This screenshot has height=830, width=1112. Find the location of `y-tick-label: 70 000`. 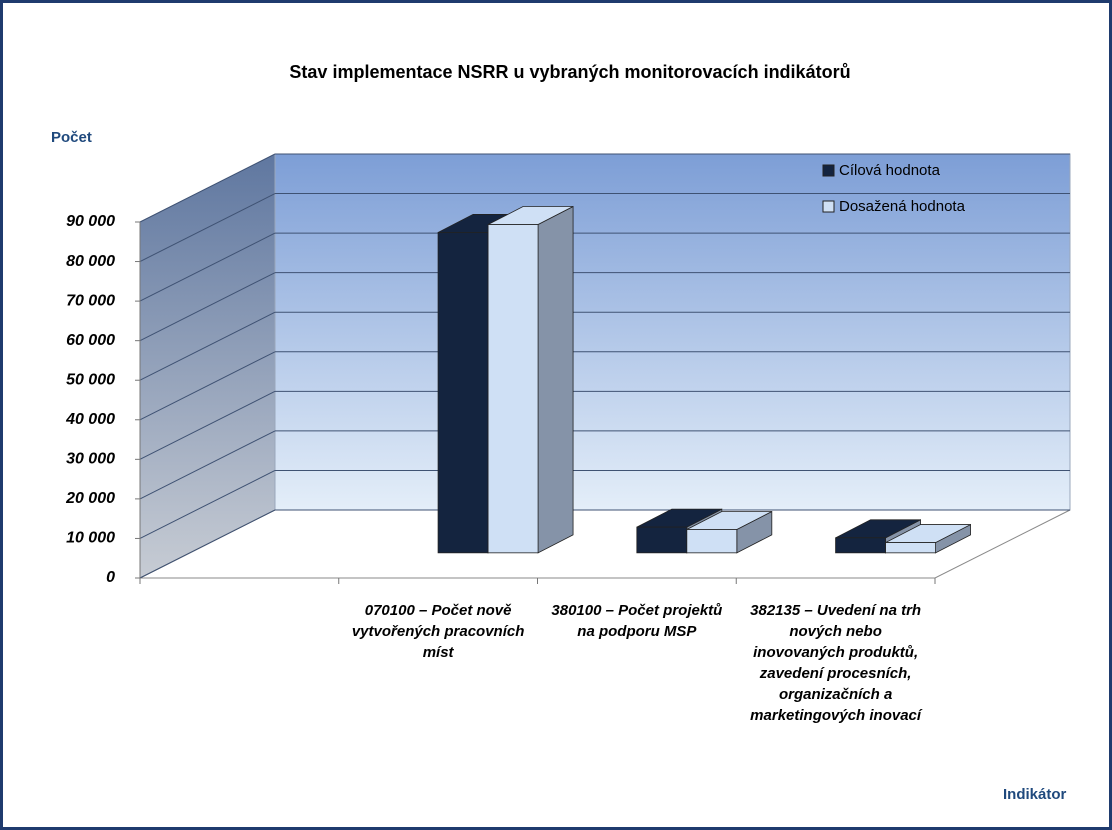

y-tick-label: 70 000 is located at coordinates (90, 300).